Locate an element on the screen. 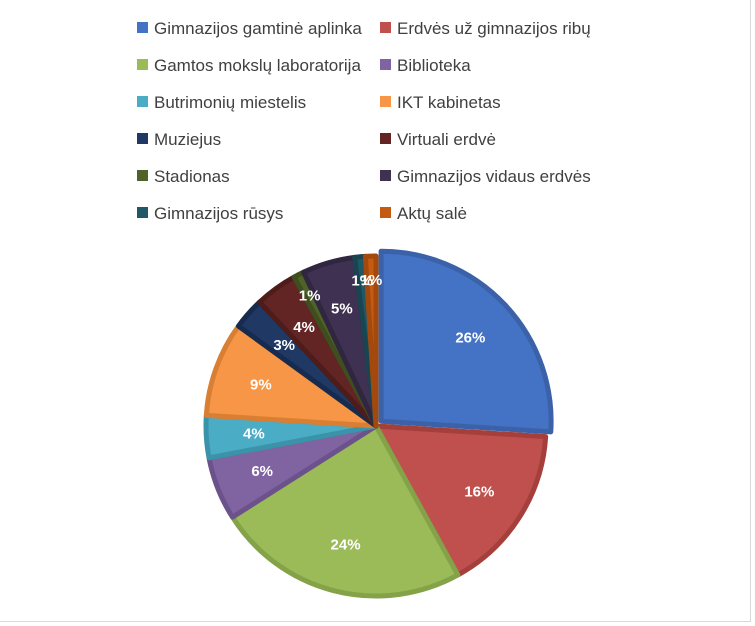  pie-data-label: 24% is located at coordinates (346, 545).